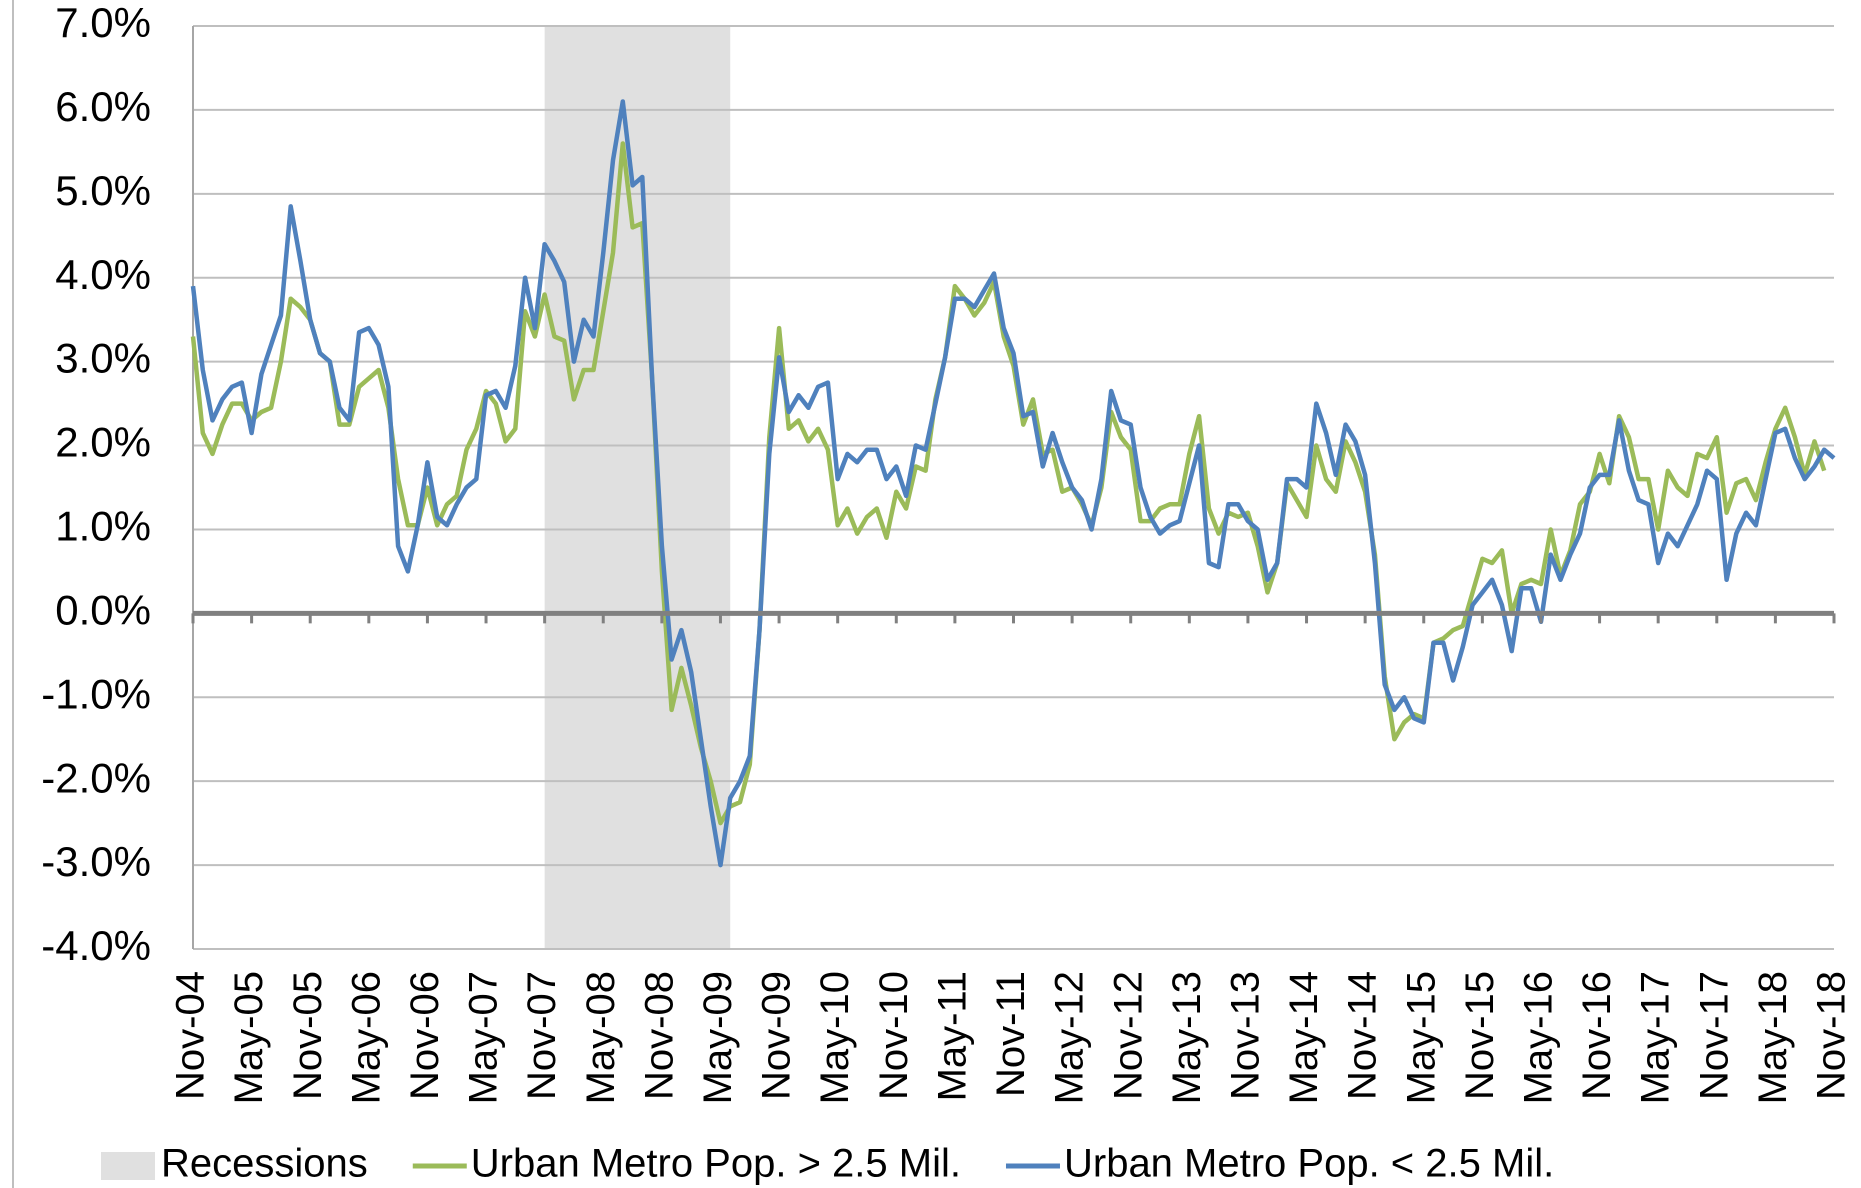 The image size is (1861, 1188). Describe the element at coordinates (1773, 1037) in the screenshot. I see `x-tick-label: May-18` at that location.